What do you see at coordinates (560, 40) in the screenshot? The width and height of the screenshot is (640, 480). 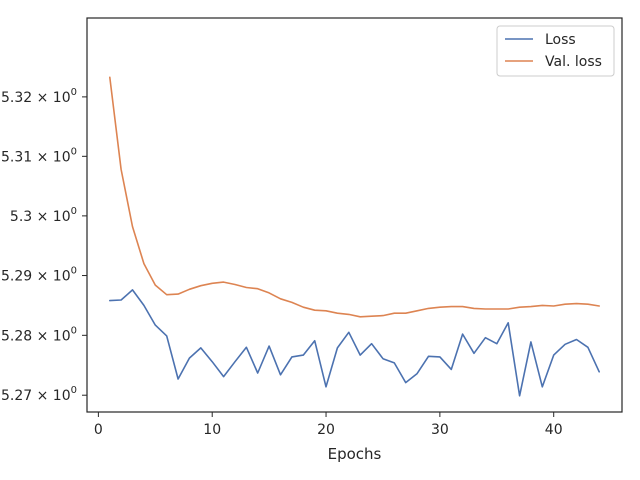 I see `legend-label-loss: Loss` at bounding box center [560, 40].